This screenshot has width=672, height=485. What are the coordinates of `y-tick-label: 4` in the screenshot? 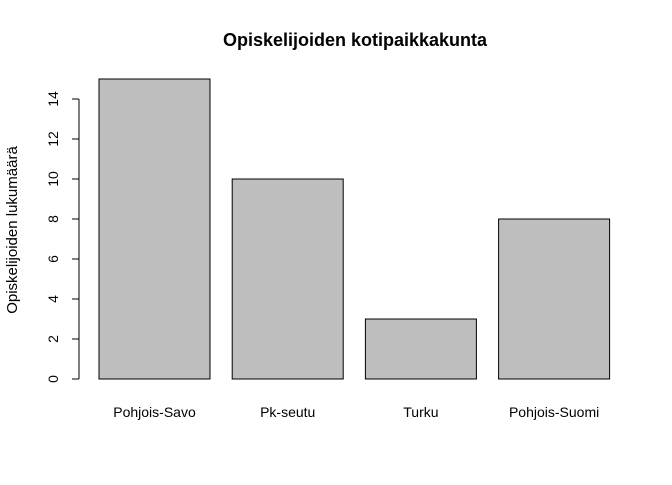 It's located at (53, 299).